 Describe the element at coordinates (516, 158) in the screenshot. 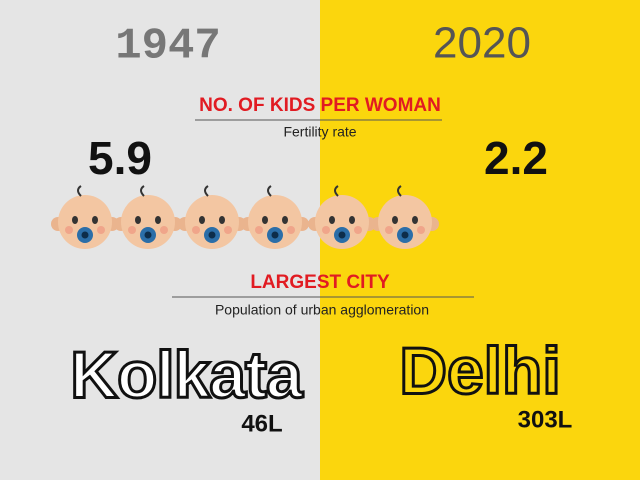

I see `right-value: 2.2` at that location.